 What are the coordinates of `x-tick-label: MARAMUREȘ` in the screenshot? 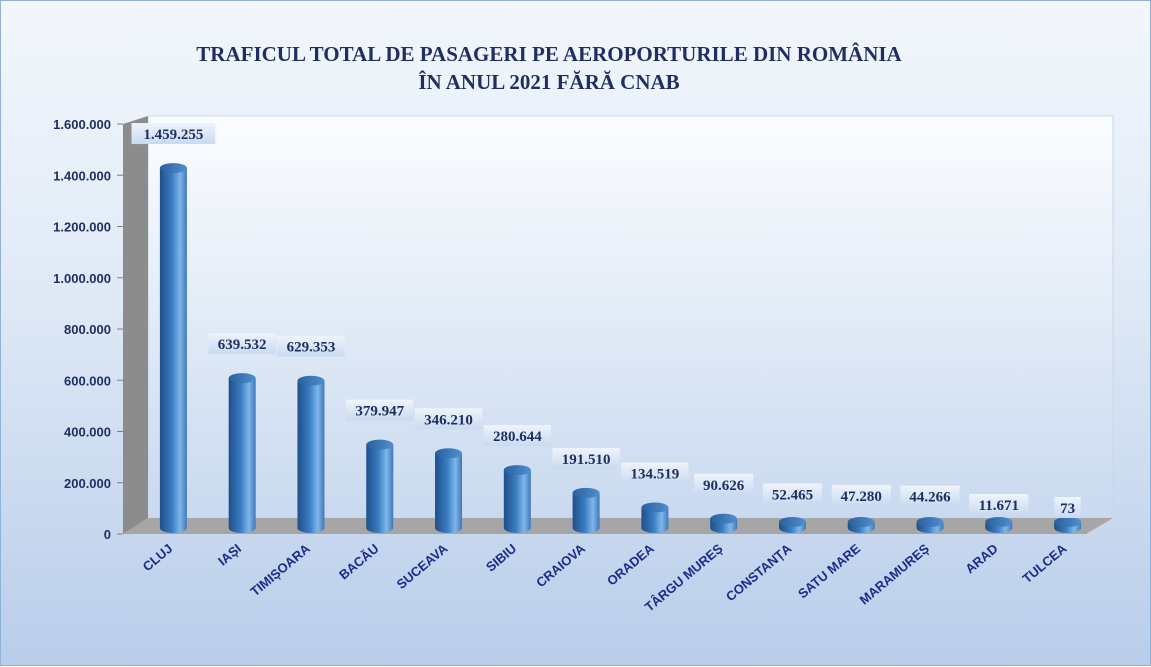 It's located at (894, 574).